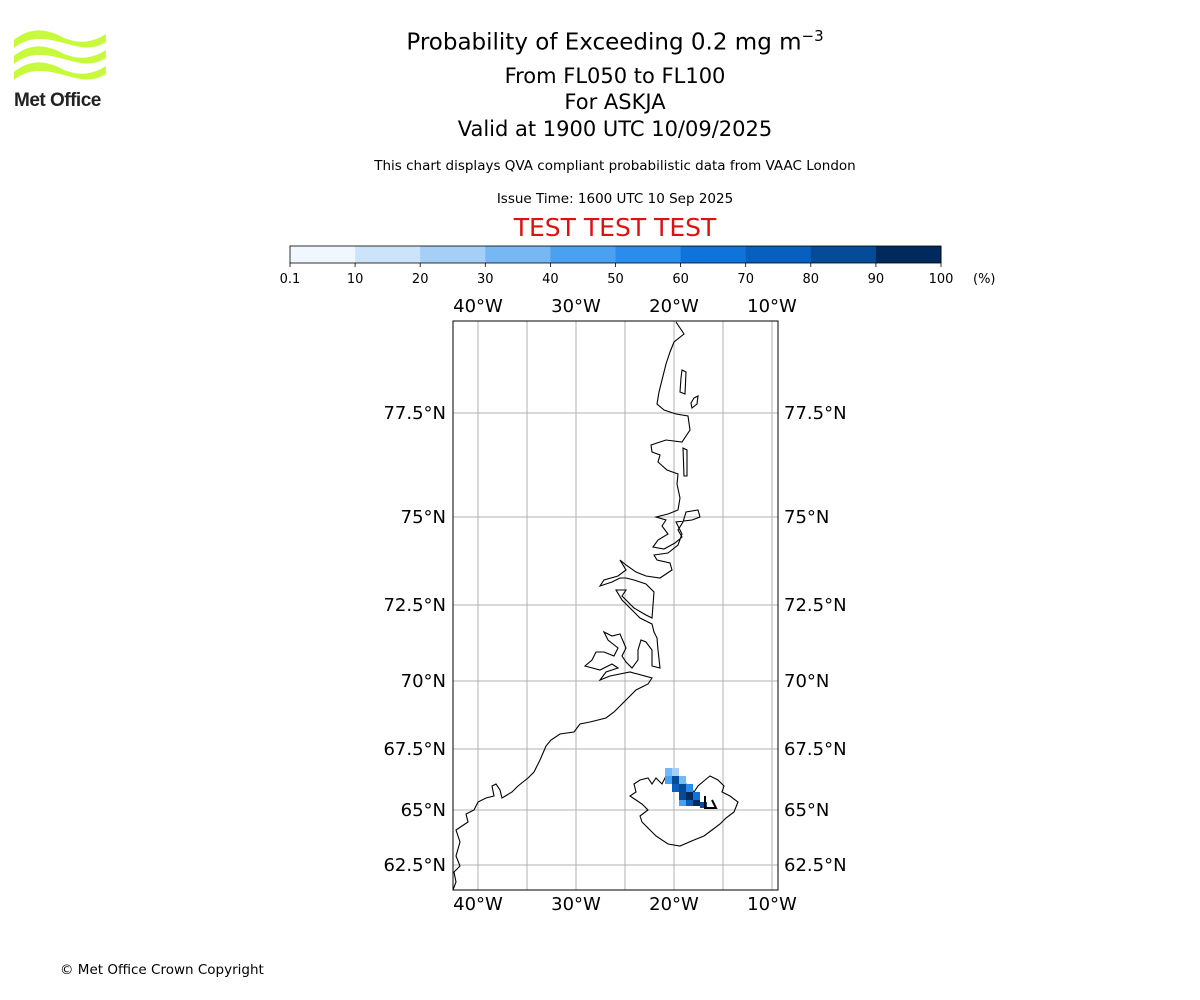 The width and height of the screenshot is (1200, 1000). What do you see at coordinates (615, 76) in the screenshot?
I see `flight-level-range: From FL050 to FL100` at bounding box center [615, 76].